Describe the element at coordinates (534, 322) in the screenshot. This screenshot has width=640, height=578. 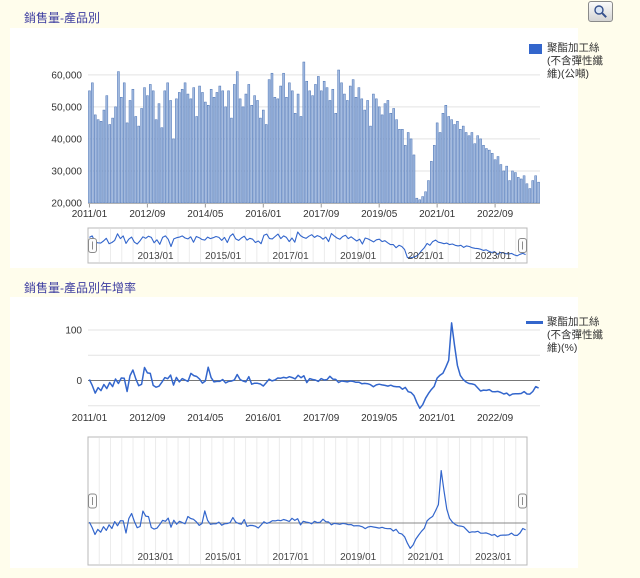
I see `legend-swatch-line` at that location.